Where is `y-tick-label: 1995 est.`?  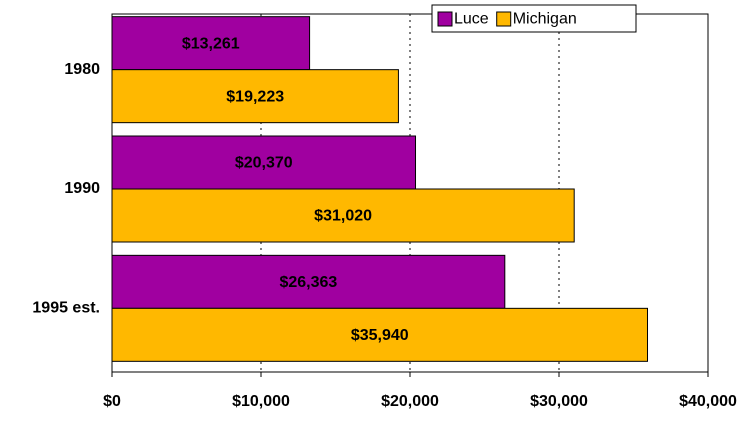 y-tick-label: 1995 est. is located at coordinates (66, 308).